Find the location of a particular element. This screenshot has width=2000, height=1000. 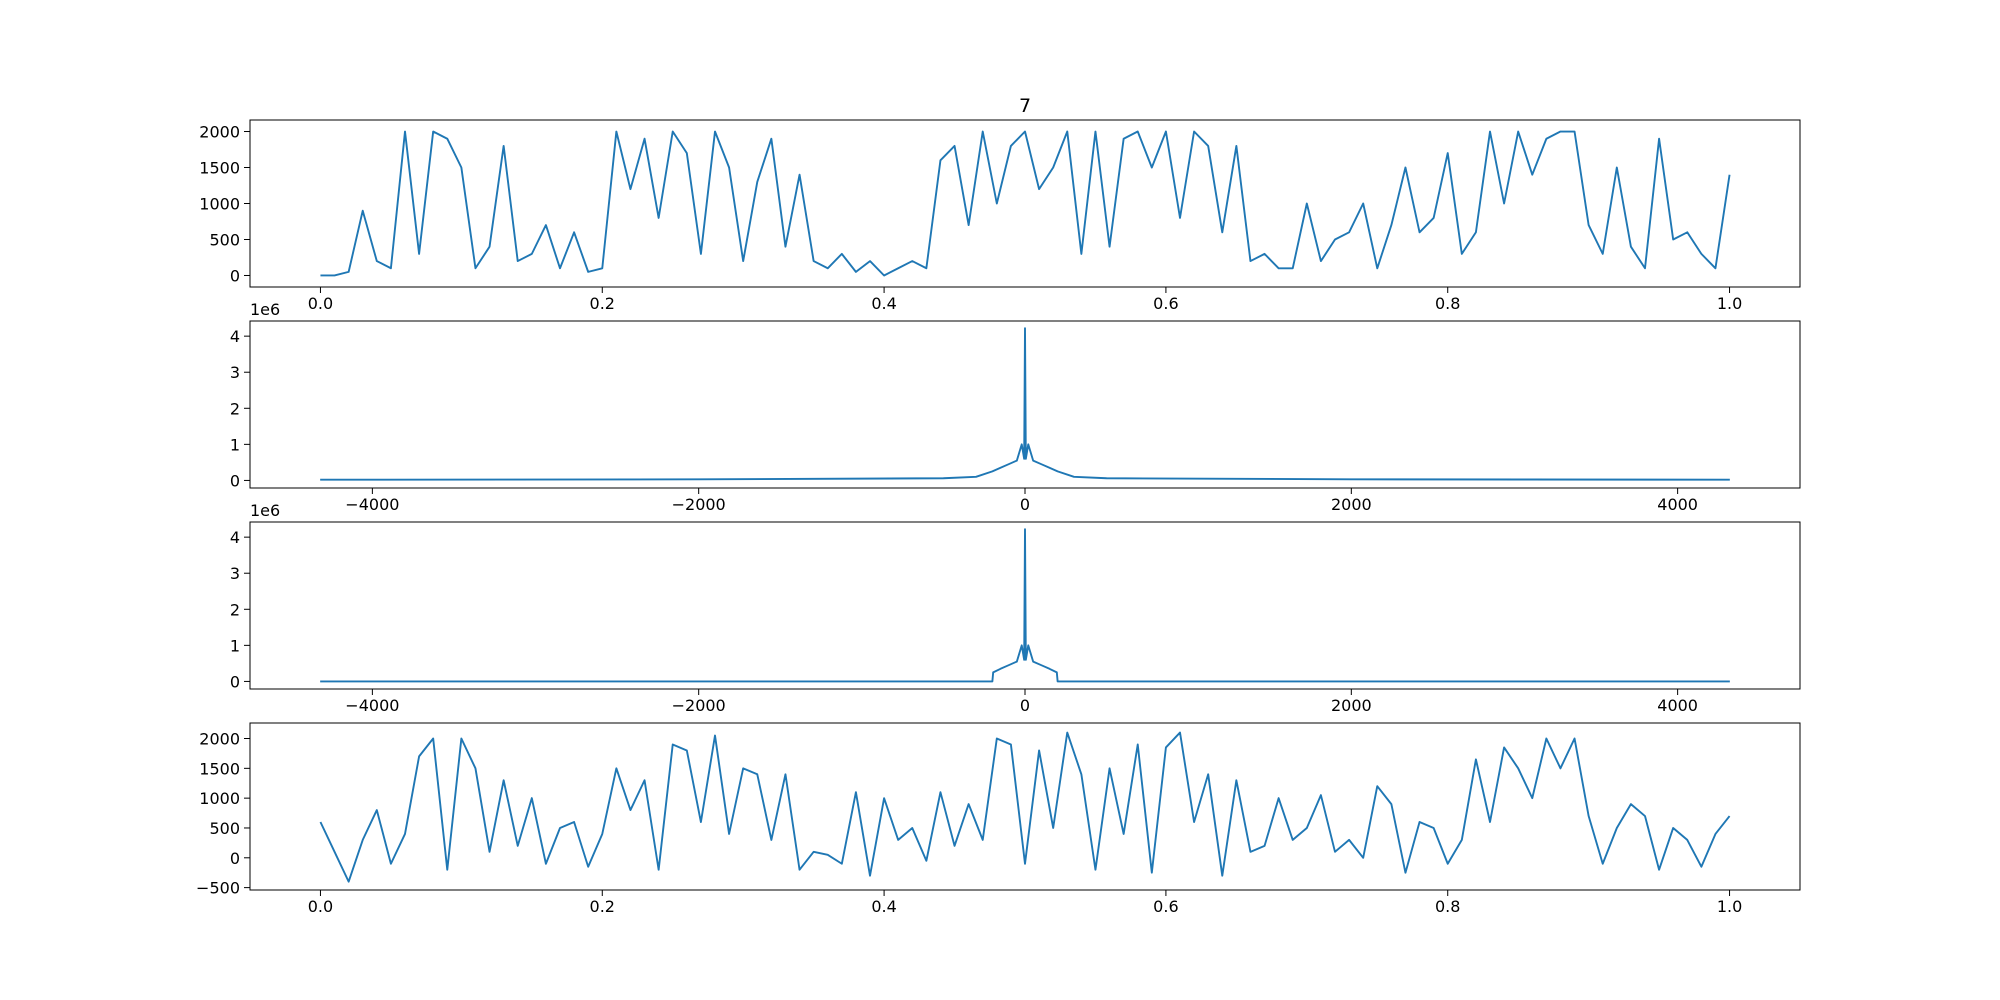

chart-title: 7 is located at coordinates (1025, 106).